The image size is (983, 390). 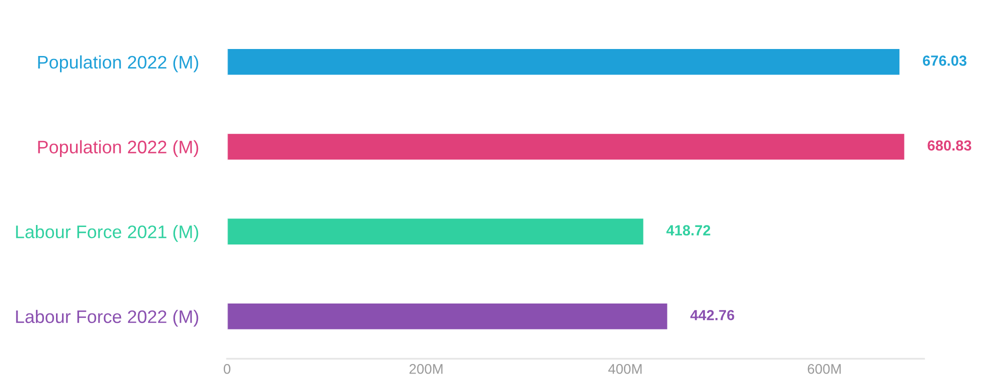 What do you see at coordinates (712, 315) in the screenshot?
I see `data-label: 442.76` at bounding box center [712, 315].